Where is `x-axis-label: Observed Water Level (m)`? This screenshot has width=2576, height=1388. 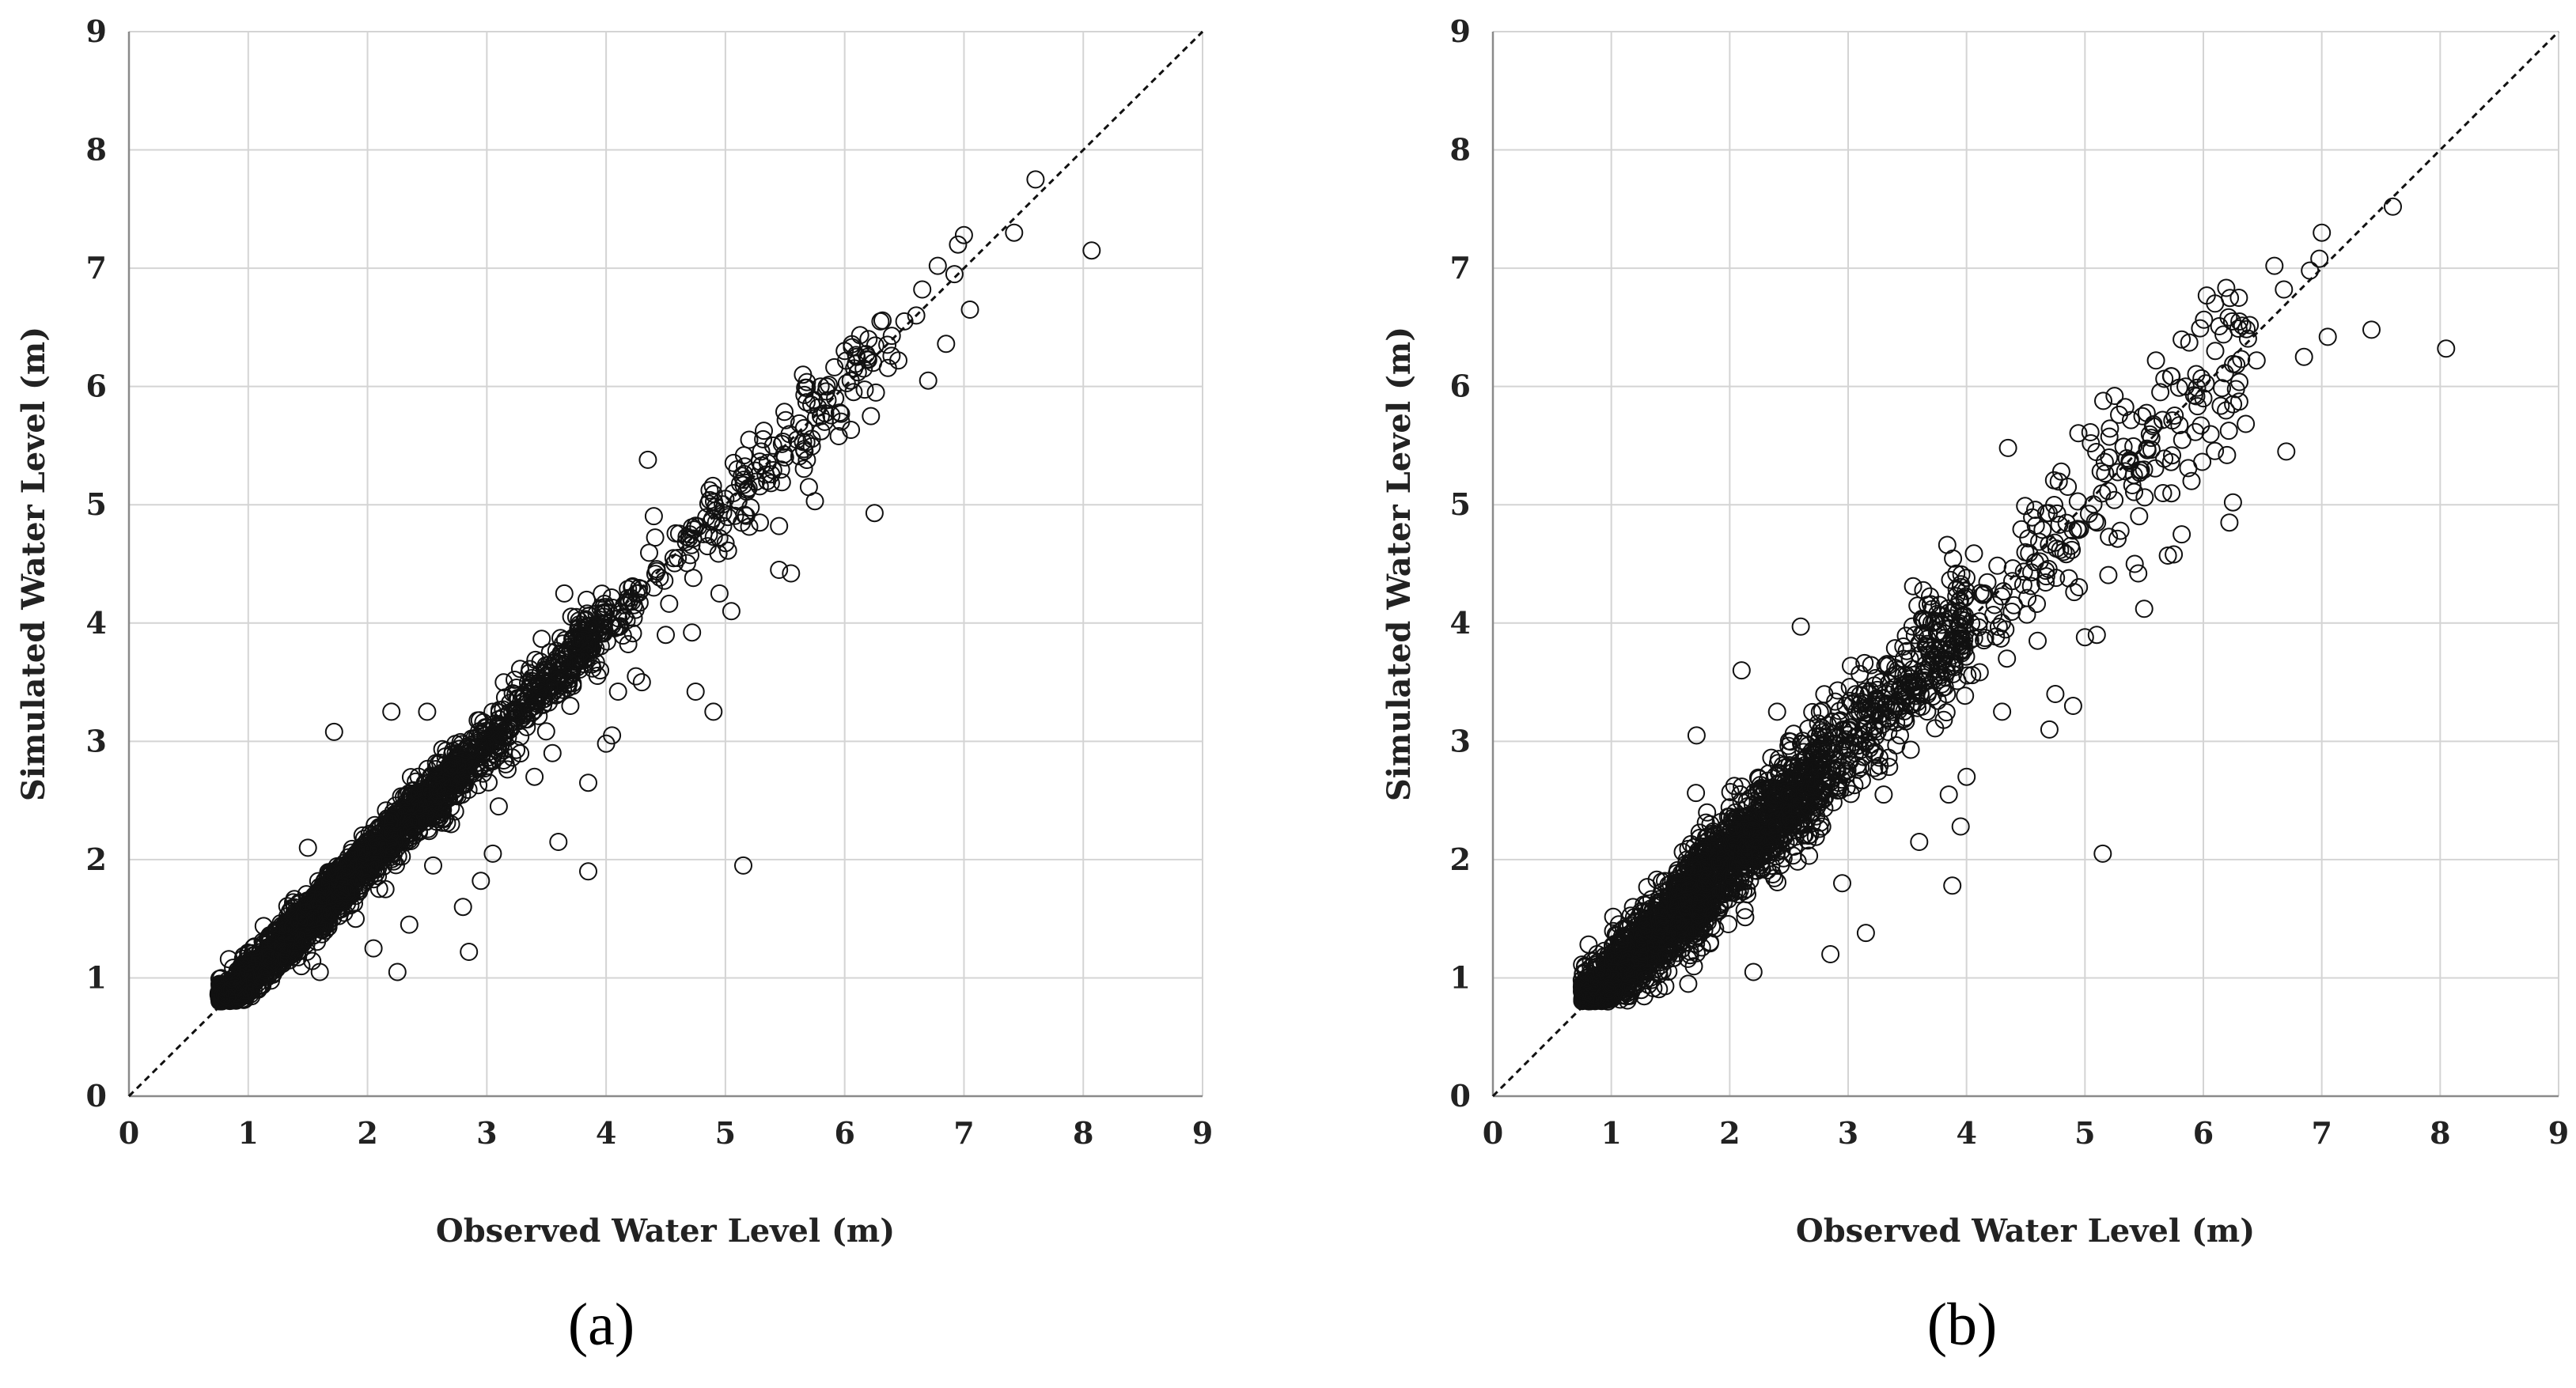 x-axis-label: Observed Water Level (m) is located at coordinates (665, 1231).